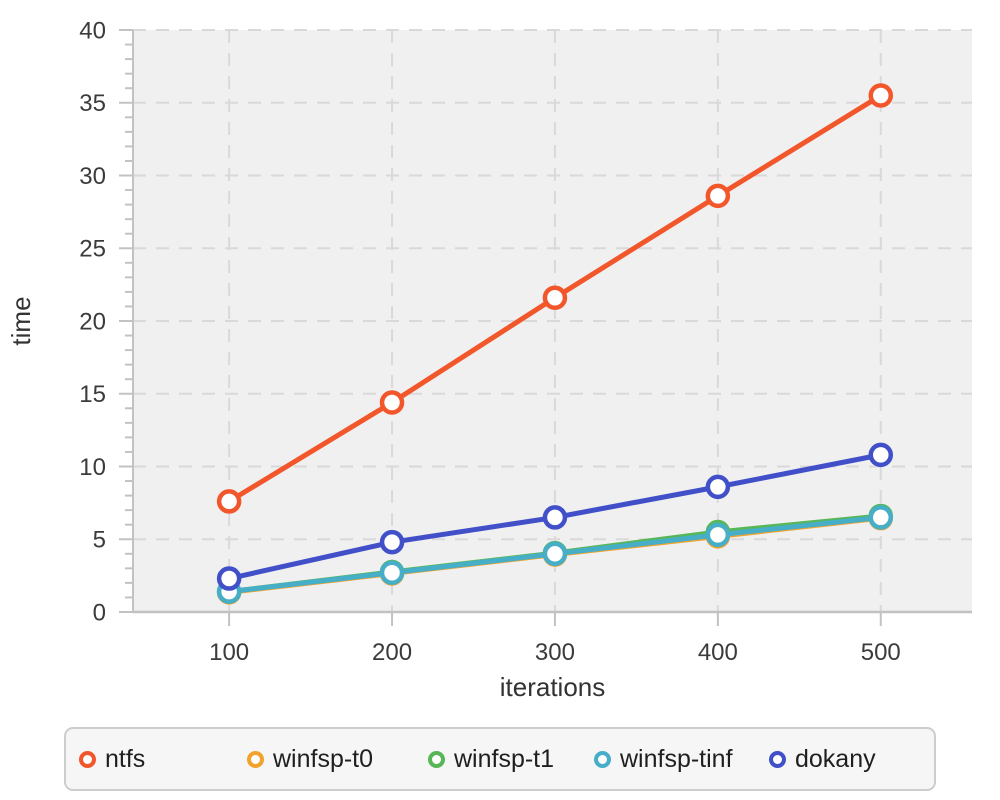 The image size is (1000, 800). I want to click on y-tick-label: 40, so click(92, 30).